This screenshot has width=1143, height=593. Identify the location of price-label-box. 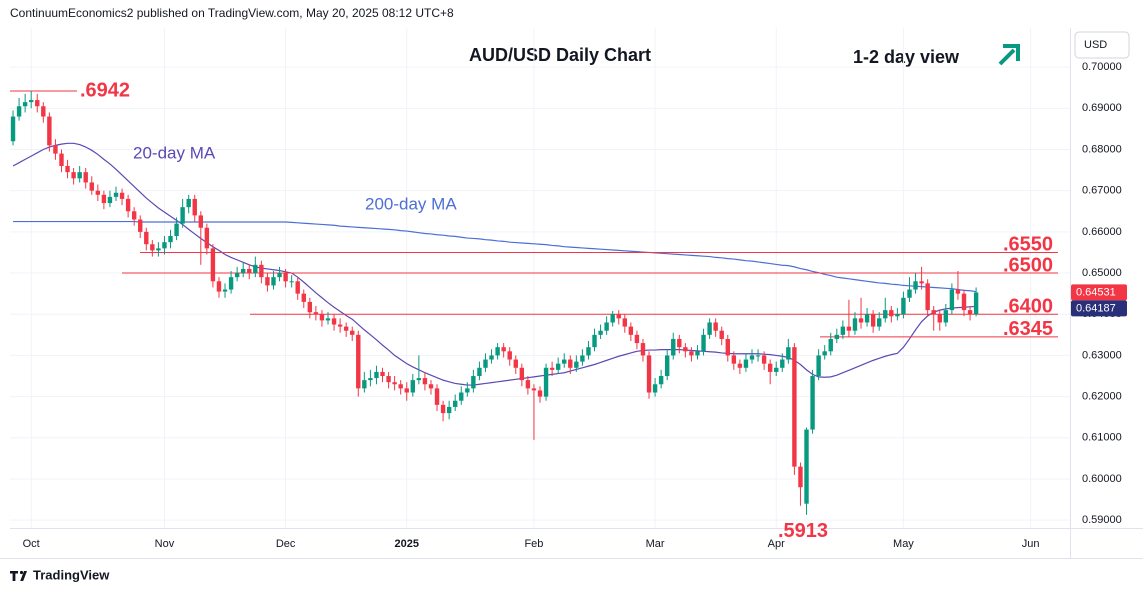
(1099, 308).